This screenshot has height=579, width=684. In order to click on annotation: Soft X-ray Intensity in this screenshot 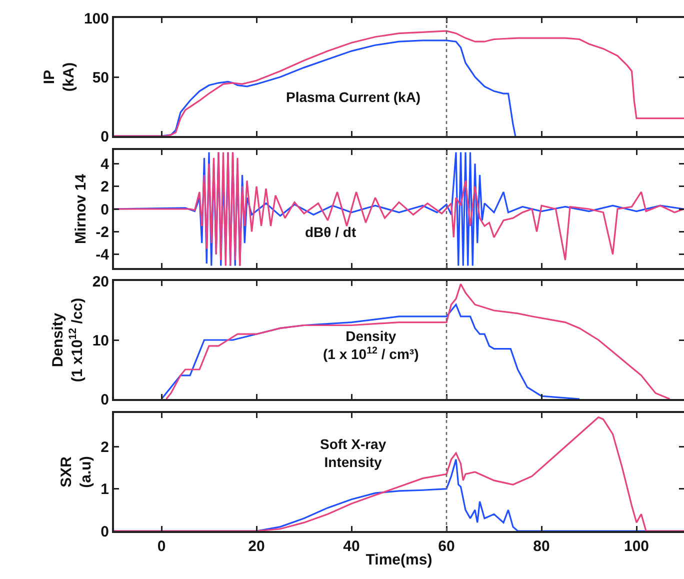, I will do `click(353, 453)`.